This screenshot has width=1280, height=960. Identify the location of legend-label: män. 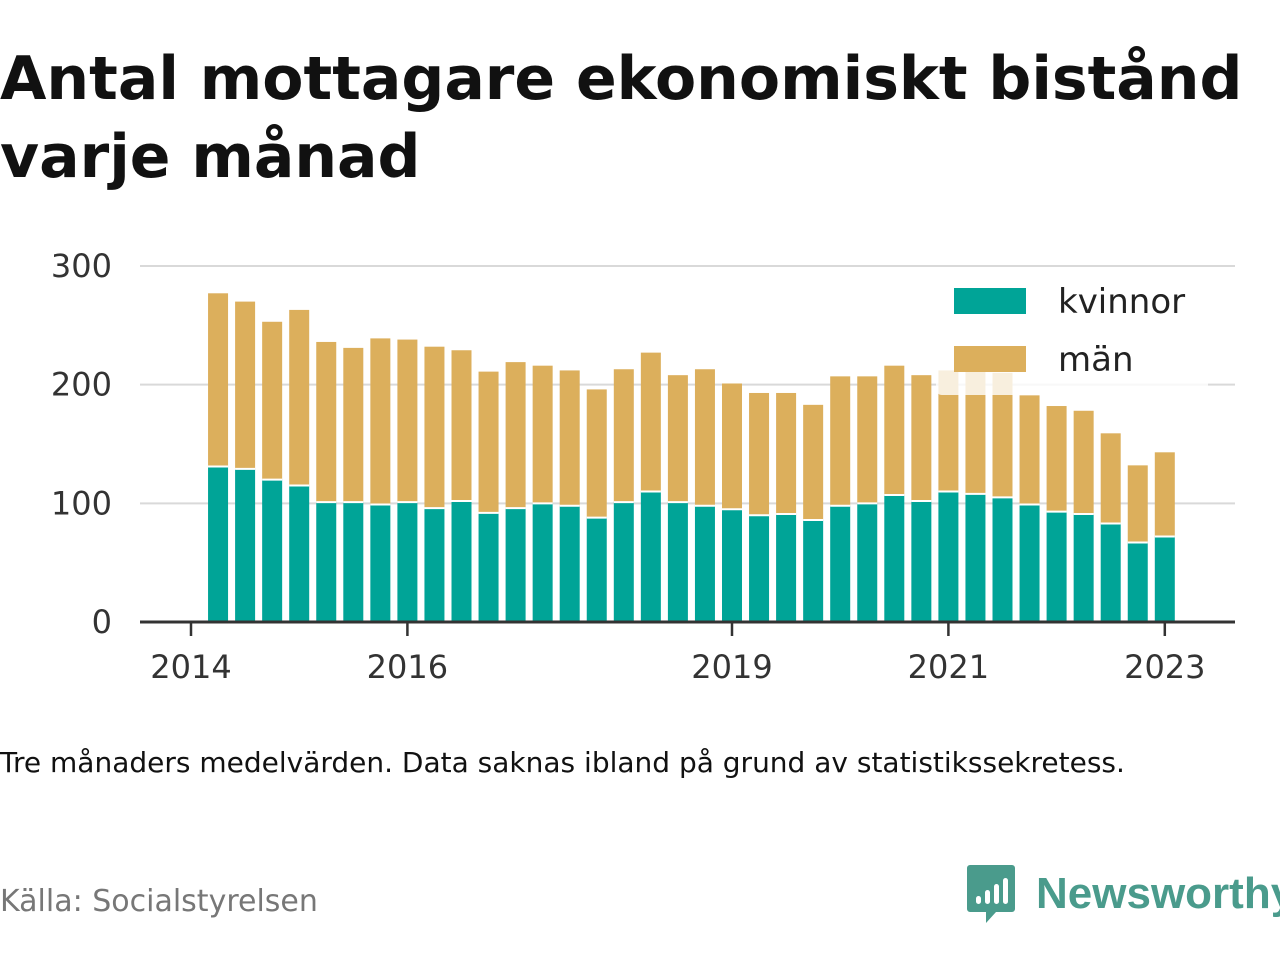
(1096, 360).